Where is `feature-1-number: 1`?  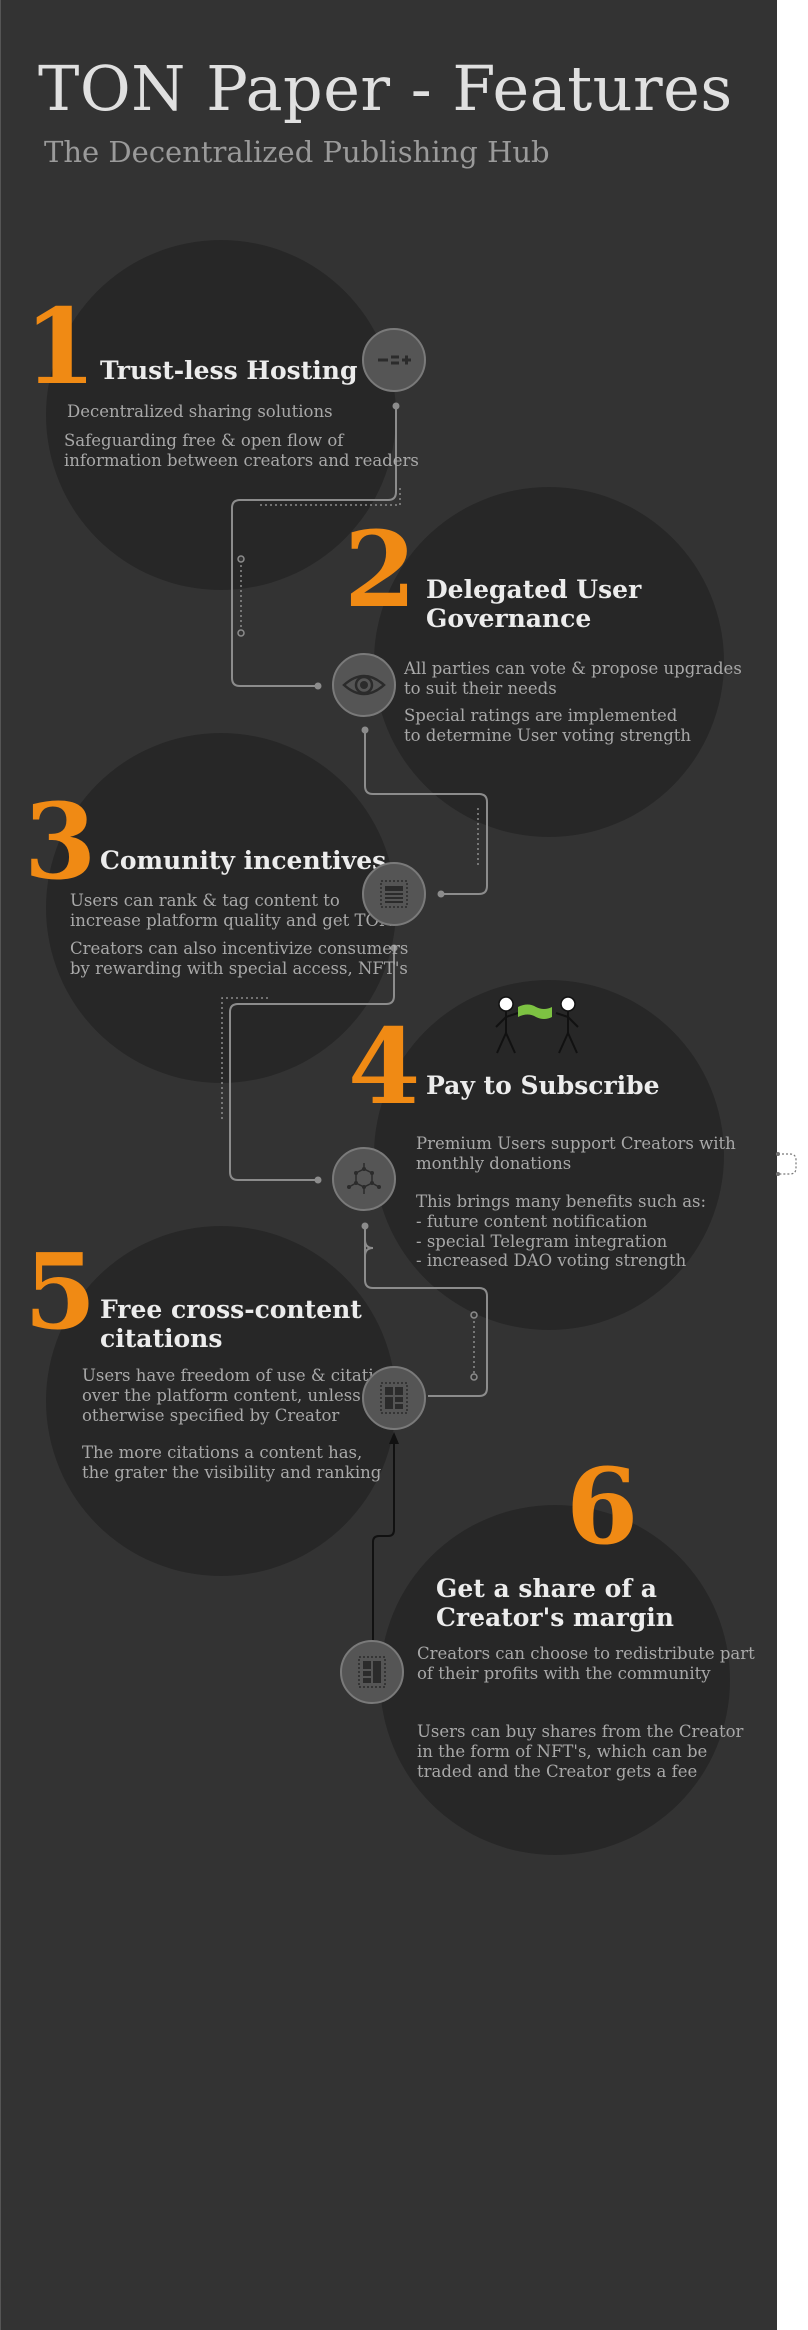 feature-1-number: 1 is located at coordinates (60, 346).